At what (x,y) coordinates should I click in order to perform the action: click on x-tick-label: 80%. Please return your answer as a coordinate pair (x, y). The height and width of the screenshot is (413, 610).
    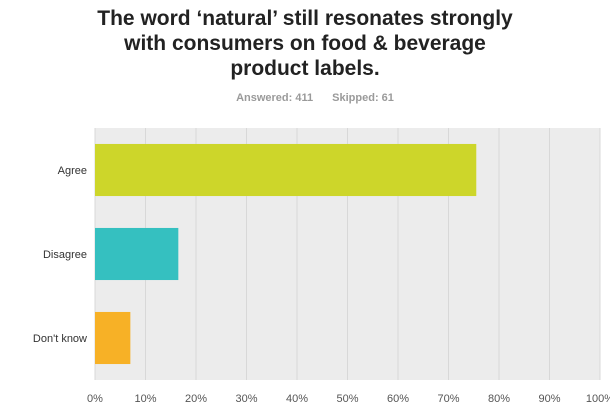
    Looking at the image, I should click on (499, 399).